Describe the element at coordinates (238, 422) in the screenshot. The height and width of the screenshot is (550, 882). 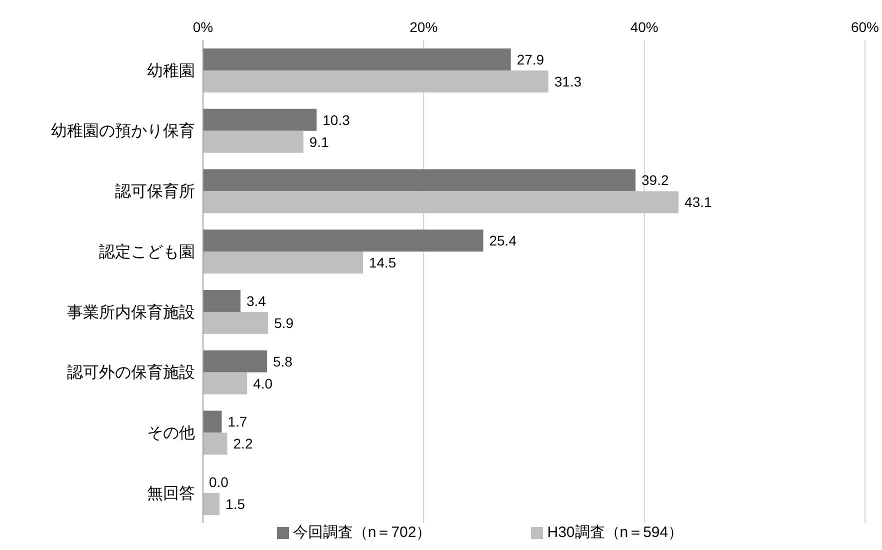
I see `data-label: 1.7` at that location.